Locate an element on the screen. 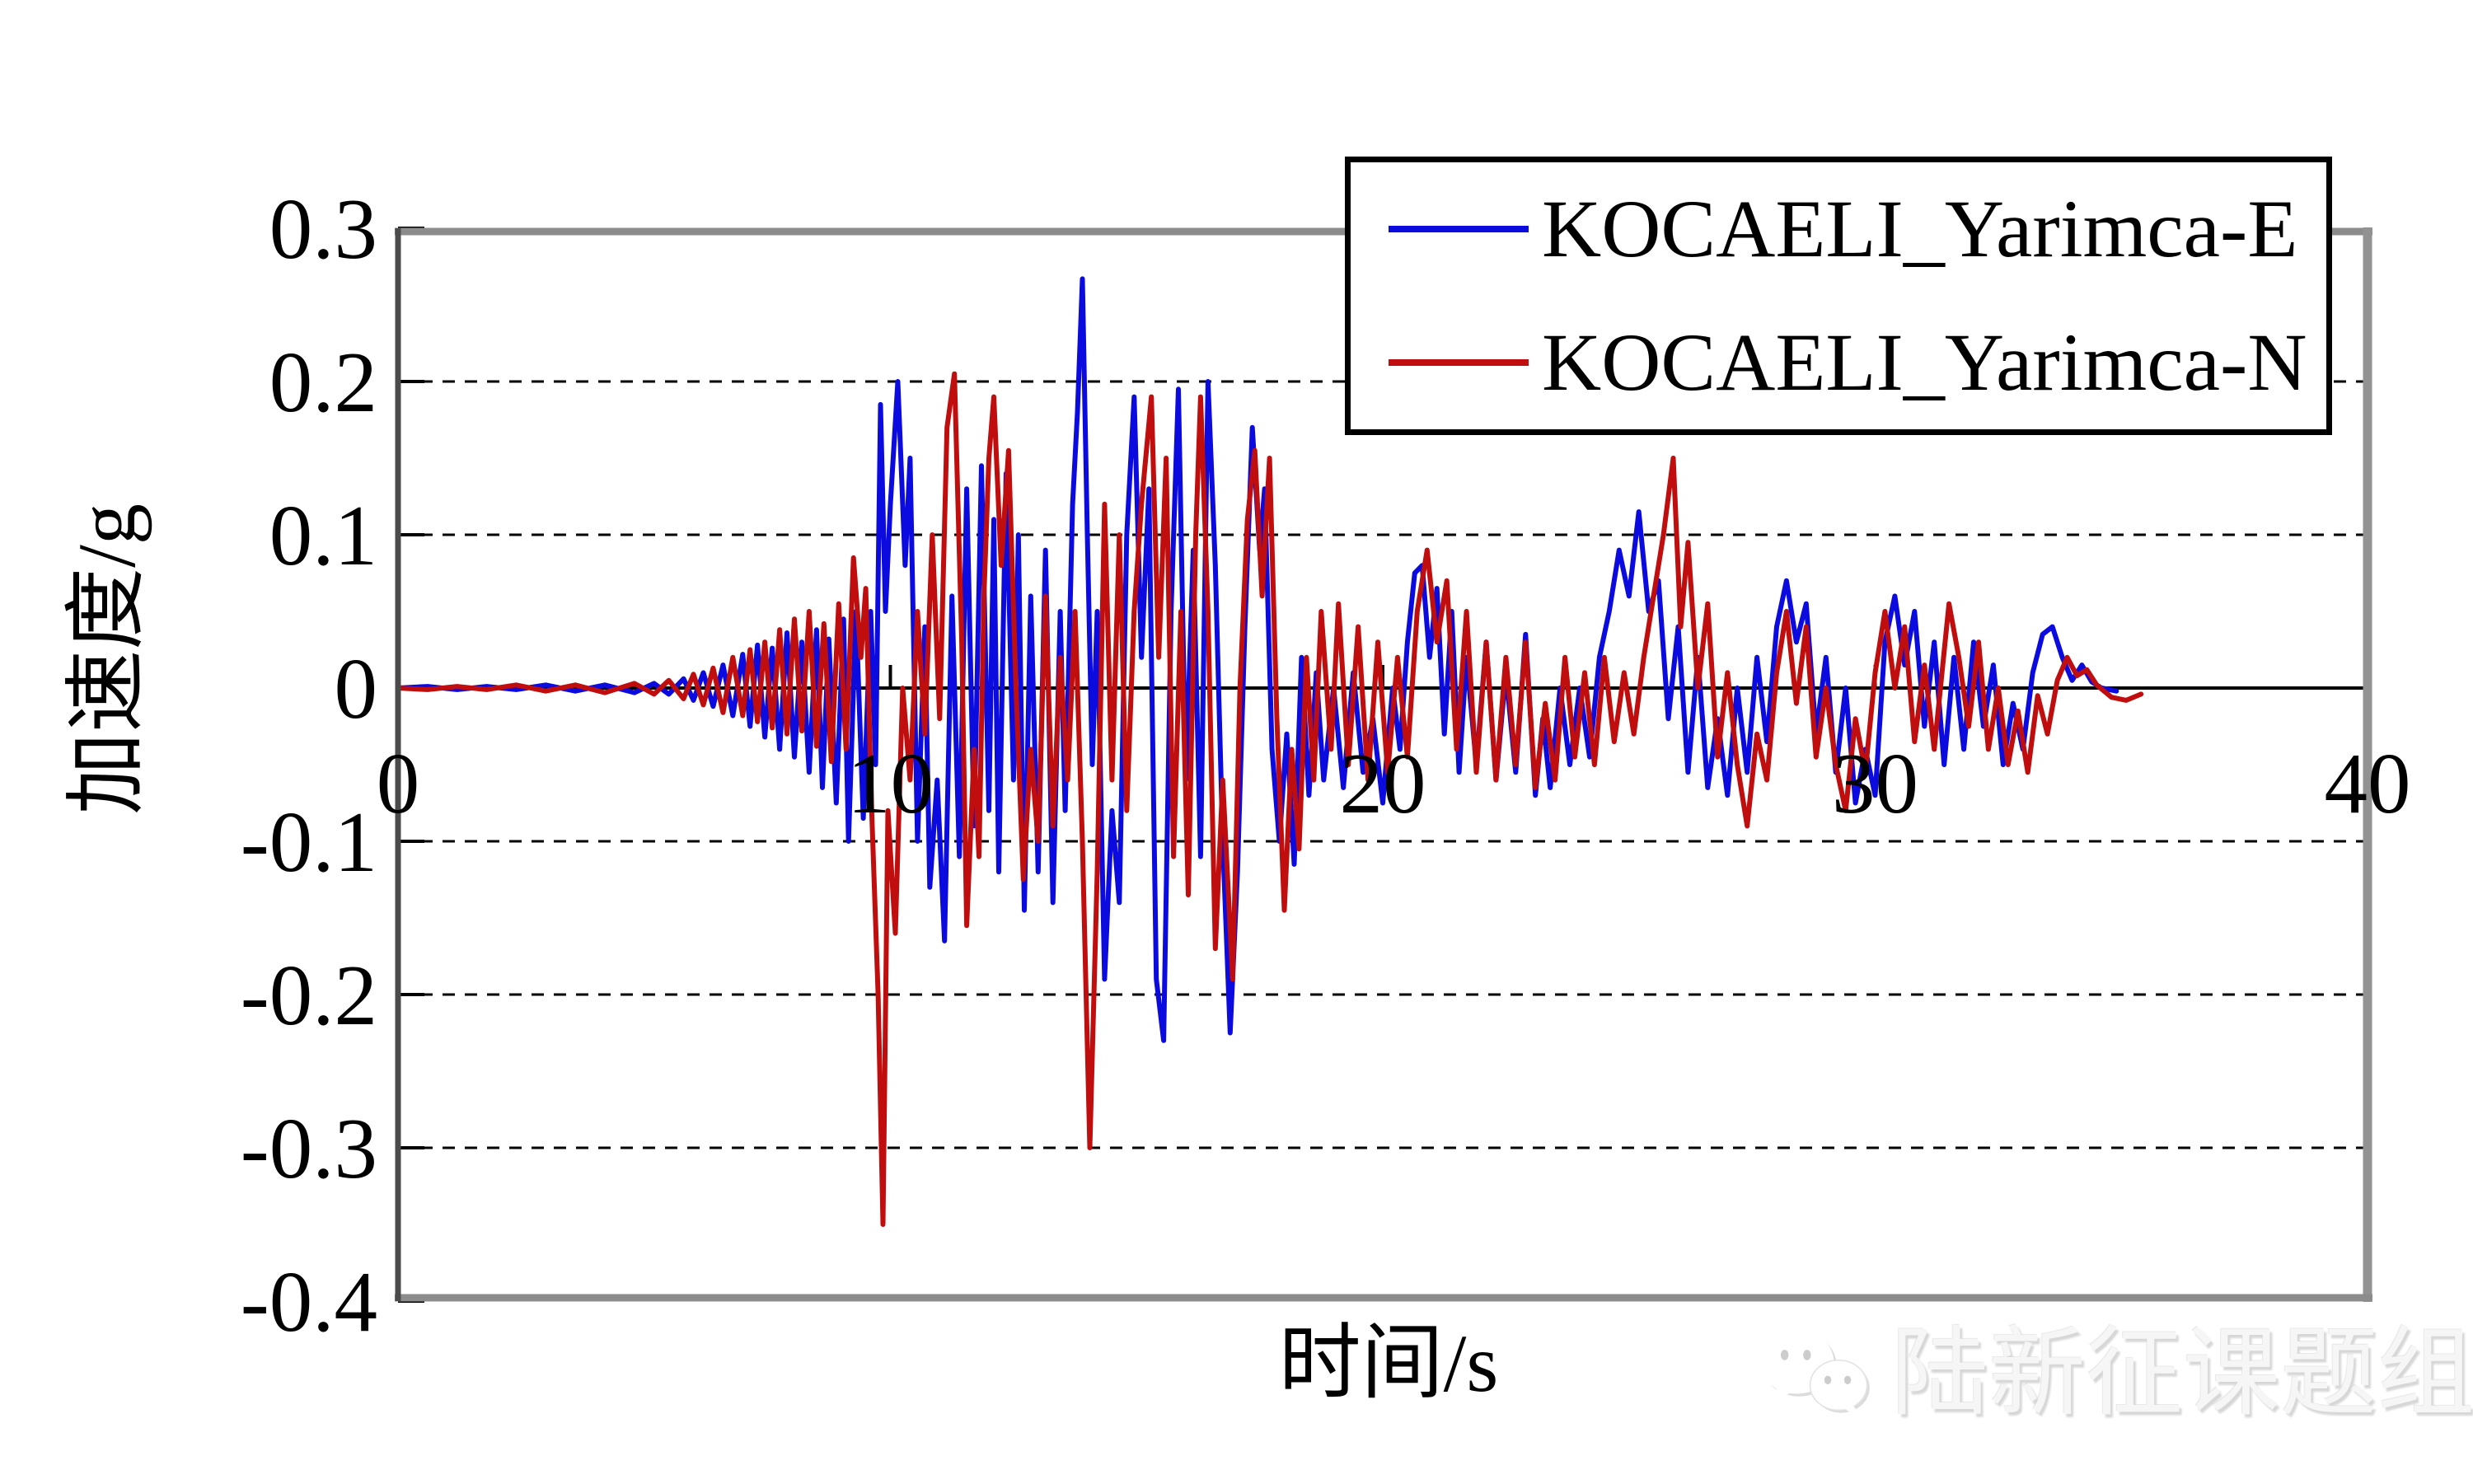 This screenshot has height=1484, width=2473. x-axis-tick-label-20: 20 is located at coordinates (1383, 783).